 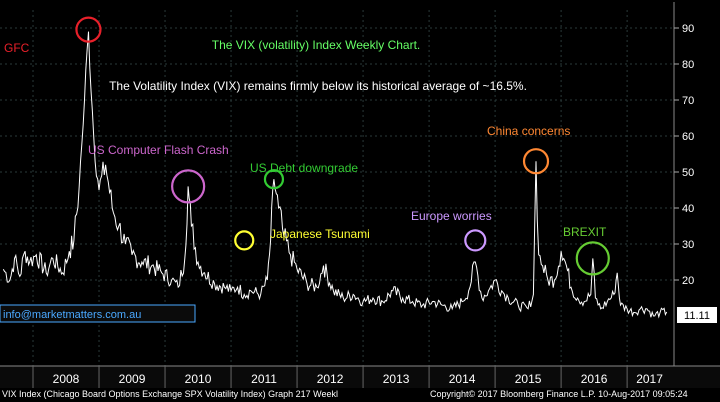 What do you see at coordinates (688, 29) in the screenshot?
I see `y-tick-label: 90` at bounding box center [688, 29].